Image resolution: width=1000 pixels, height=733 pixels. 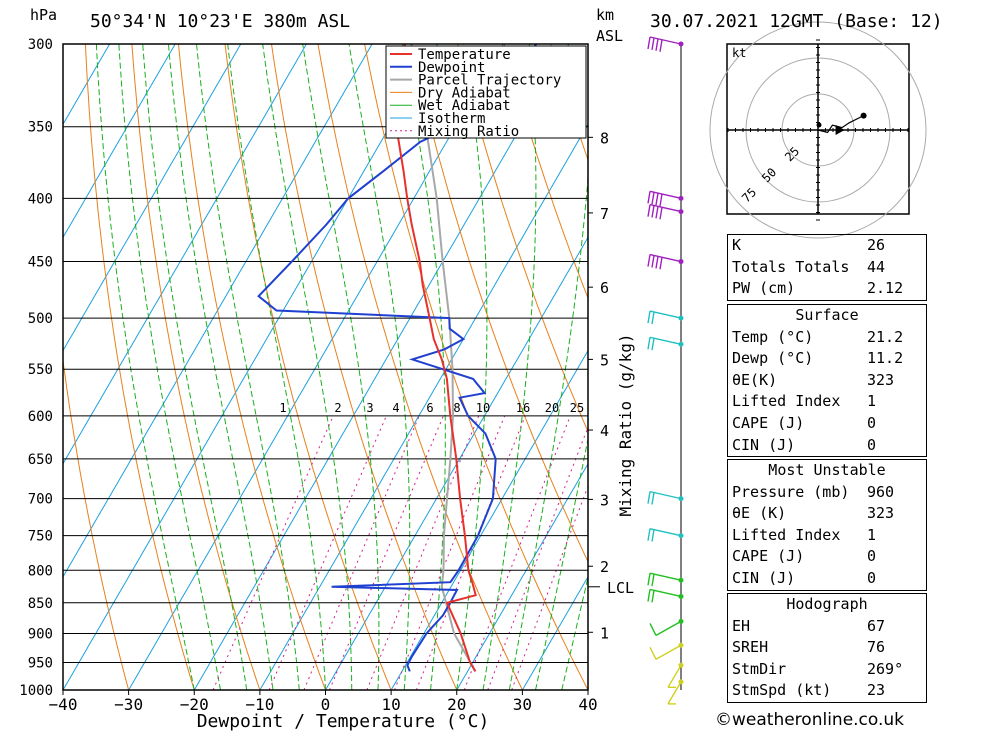 I want to click on most-unstable-label: Pressure (mb), so click(x=791, y=491).